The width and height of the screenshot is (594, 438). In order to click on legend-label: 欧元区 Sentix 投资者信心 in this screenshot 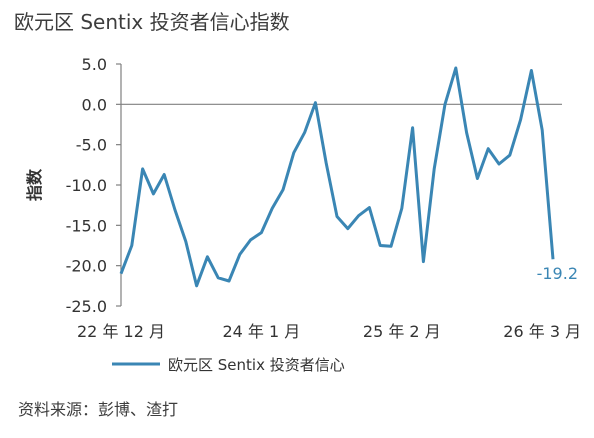, I will do `click(256, 365)`.